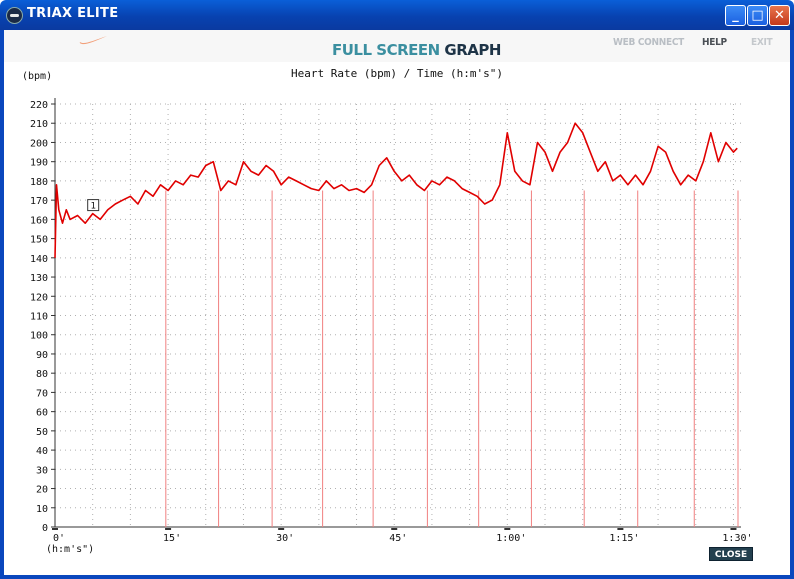  What do you see at coordinates (285, 538) in the screenshot?
I see `x-tick-label: 30'` at bounding box center [285, 538].